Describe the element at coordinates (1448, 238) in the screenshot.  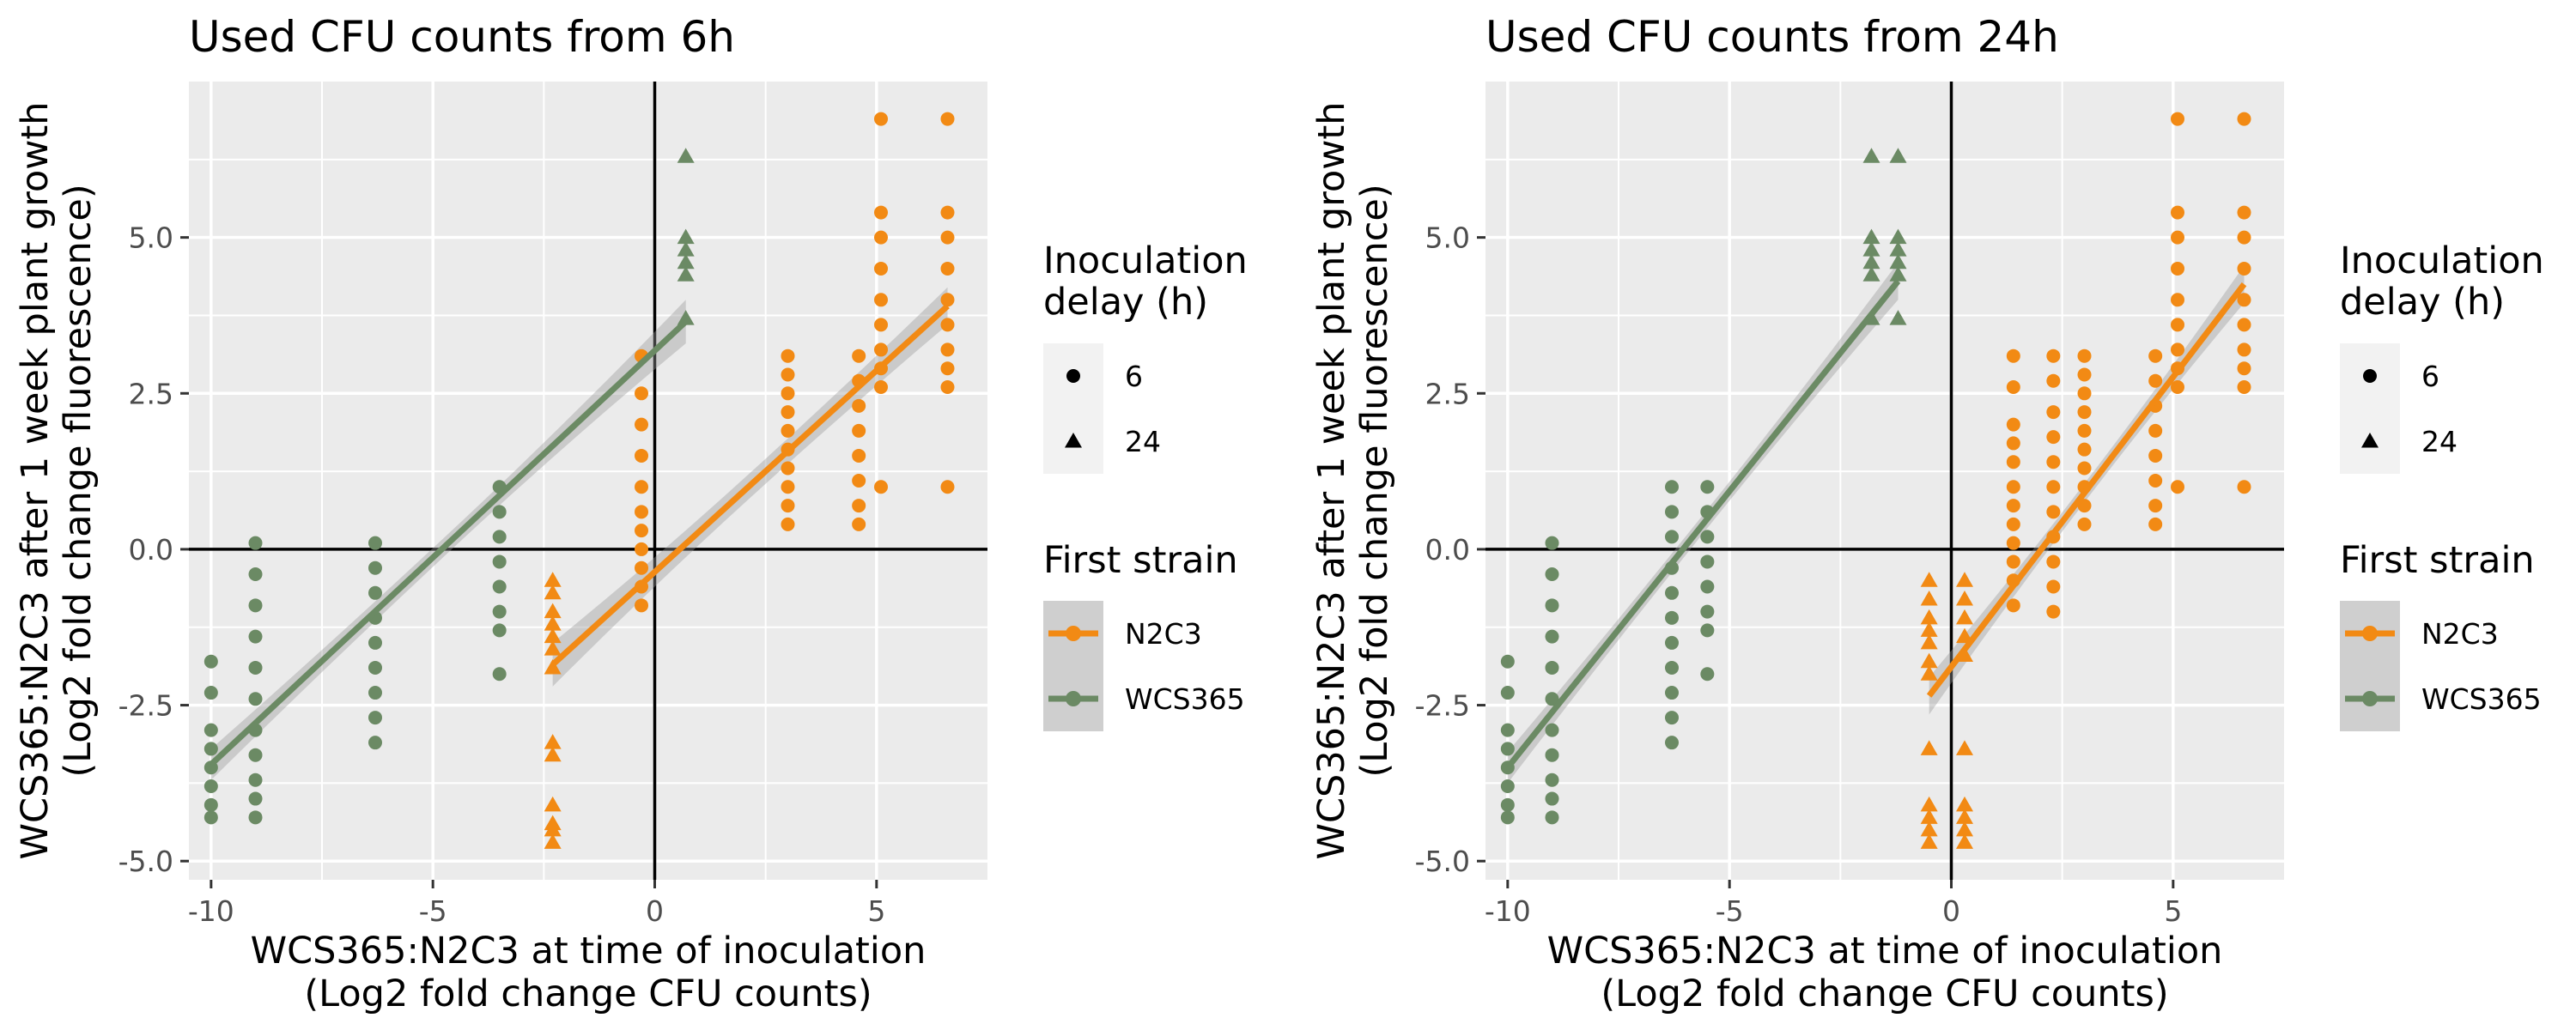
I see `y-tick-label: 5.0` at that location.